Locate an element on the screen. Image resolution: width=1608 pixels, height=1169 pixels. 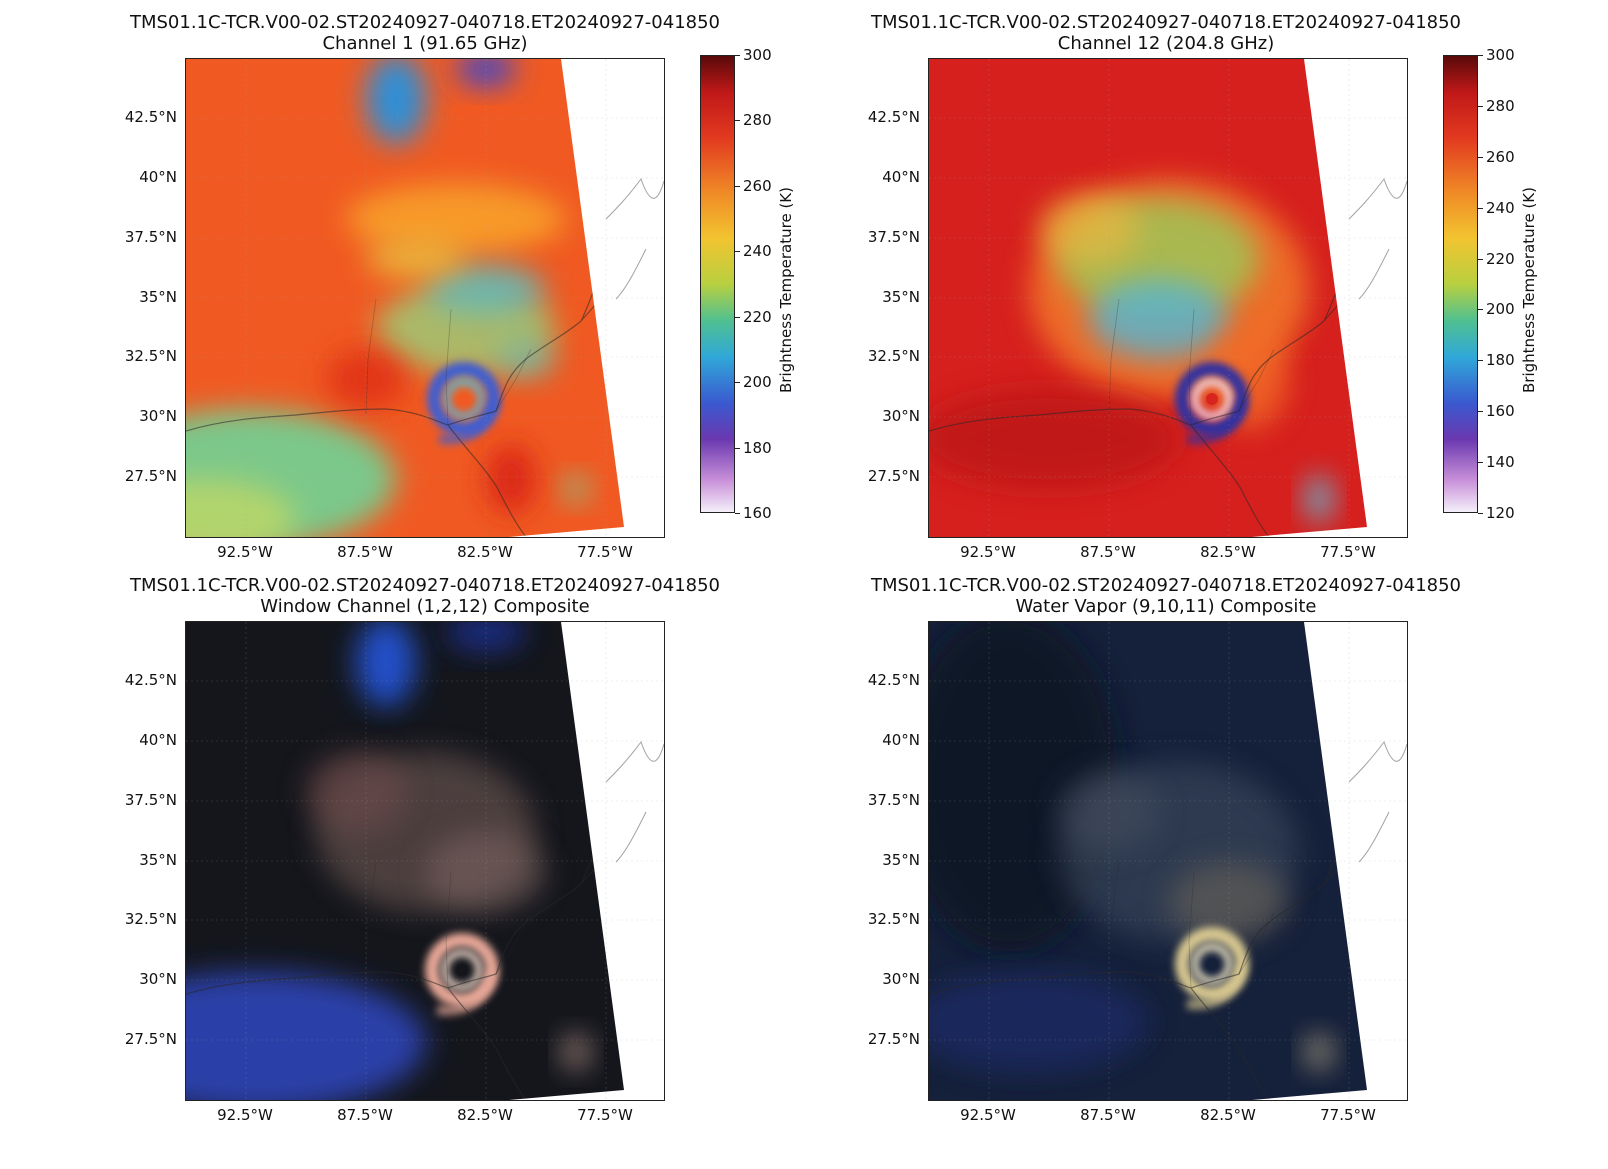
hurricane-eye is located at coordinates (464, 399).